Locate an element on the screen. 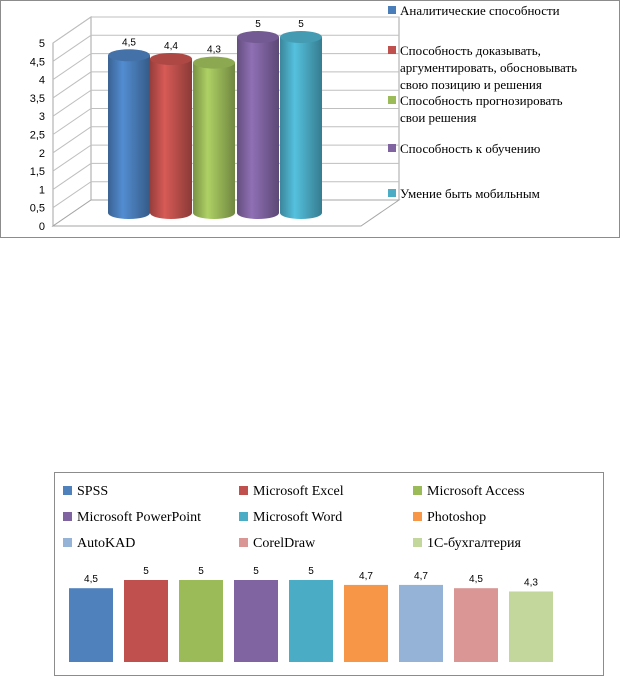 The height and width of the screenshot is (680, 620). chart-1-y-tick-label: 1,5 is located at coordinates (37, 172).